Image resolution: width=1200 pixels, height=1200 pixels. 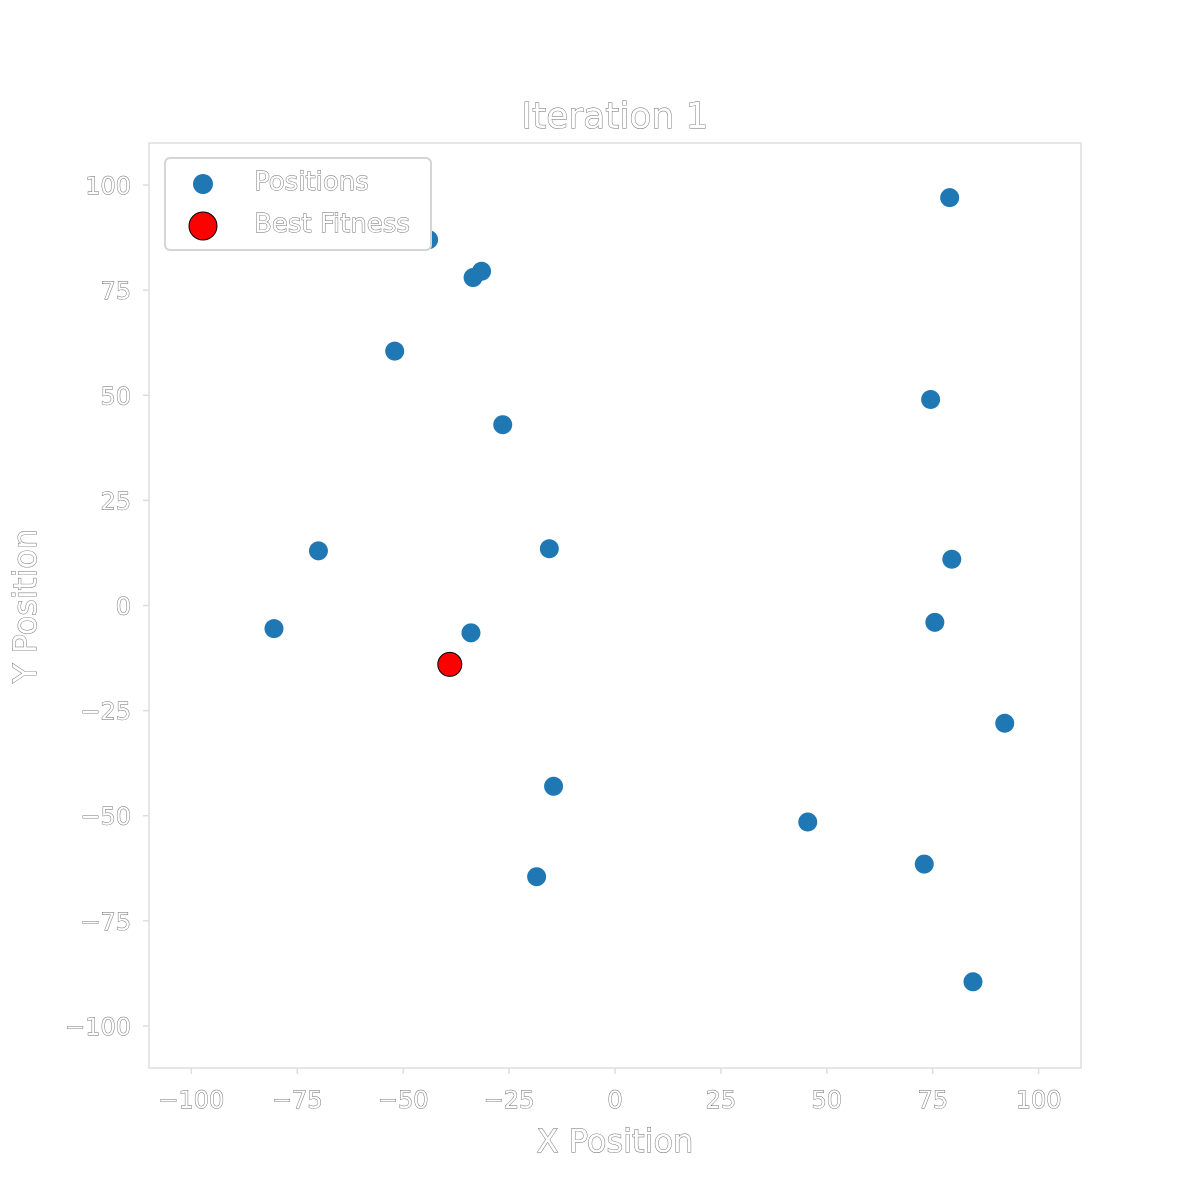 What do you see at coordinates (311, 182) in the screenshot?
I see `legend-label-positions: Positions` at bounding box center [311, 182].